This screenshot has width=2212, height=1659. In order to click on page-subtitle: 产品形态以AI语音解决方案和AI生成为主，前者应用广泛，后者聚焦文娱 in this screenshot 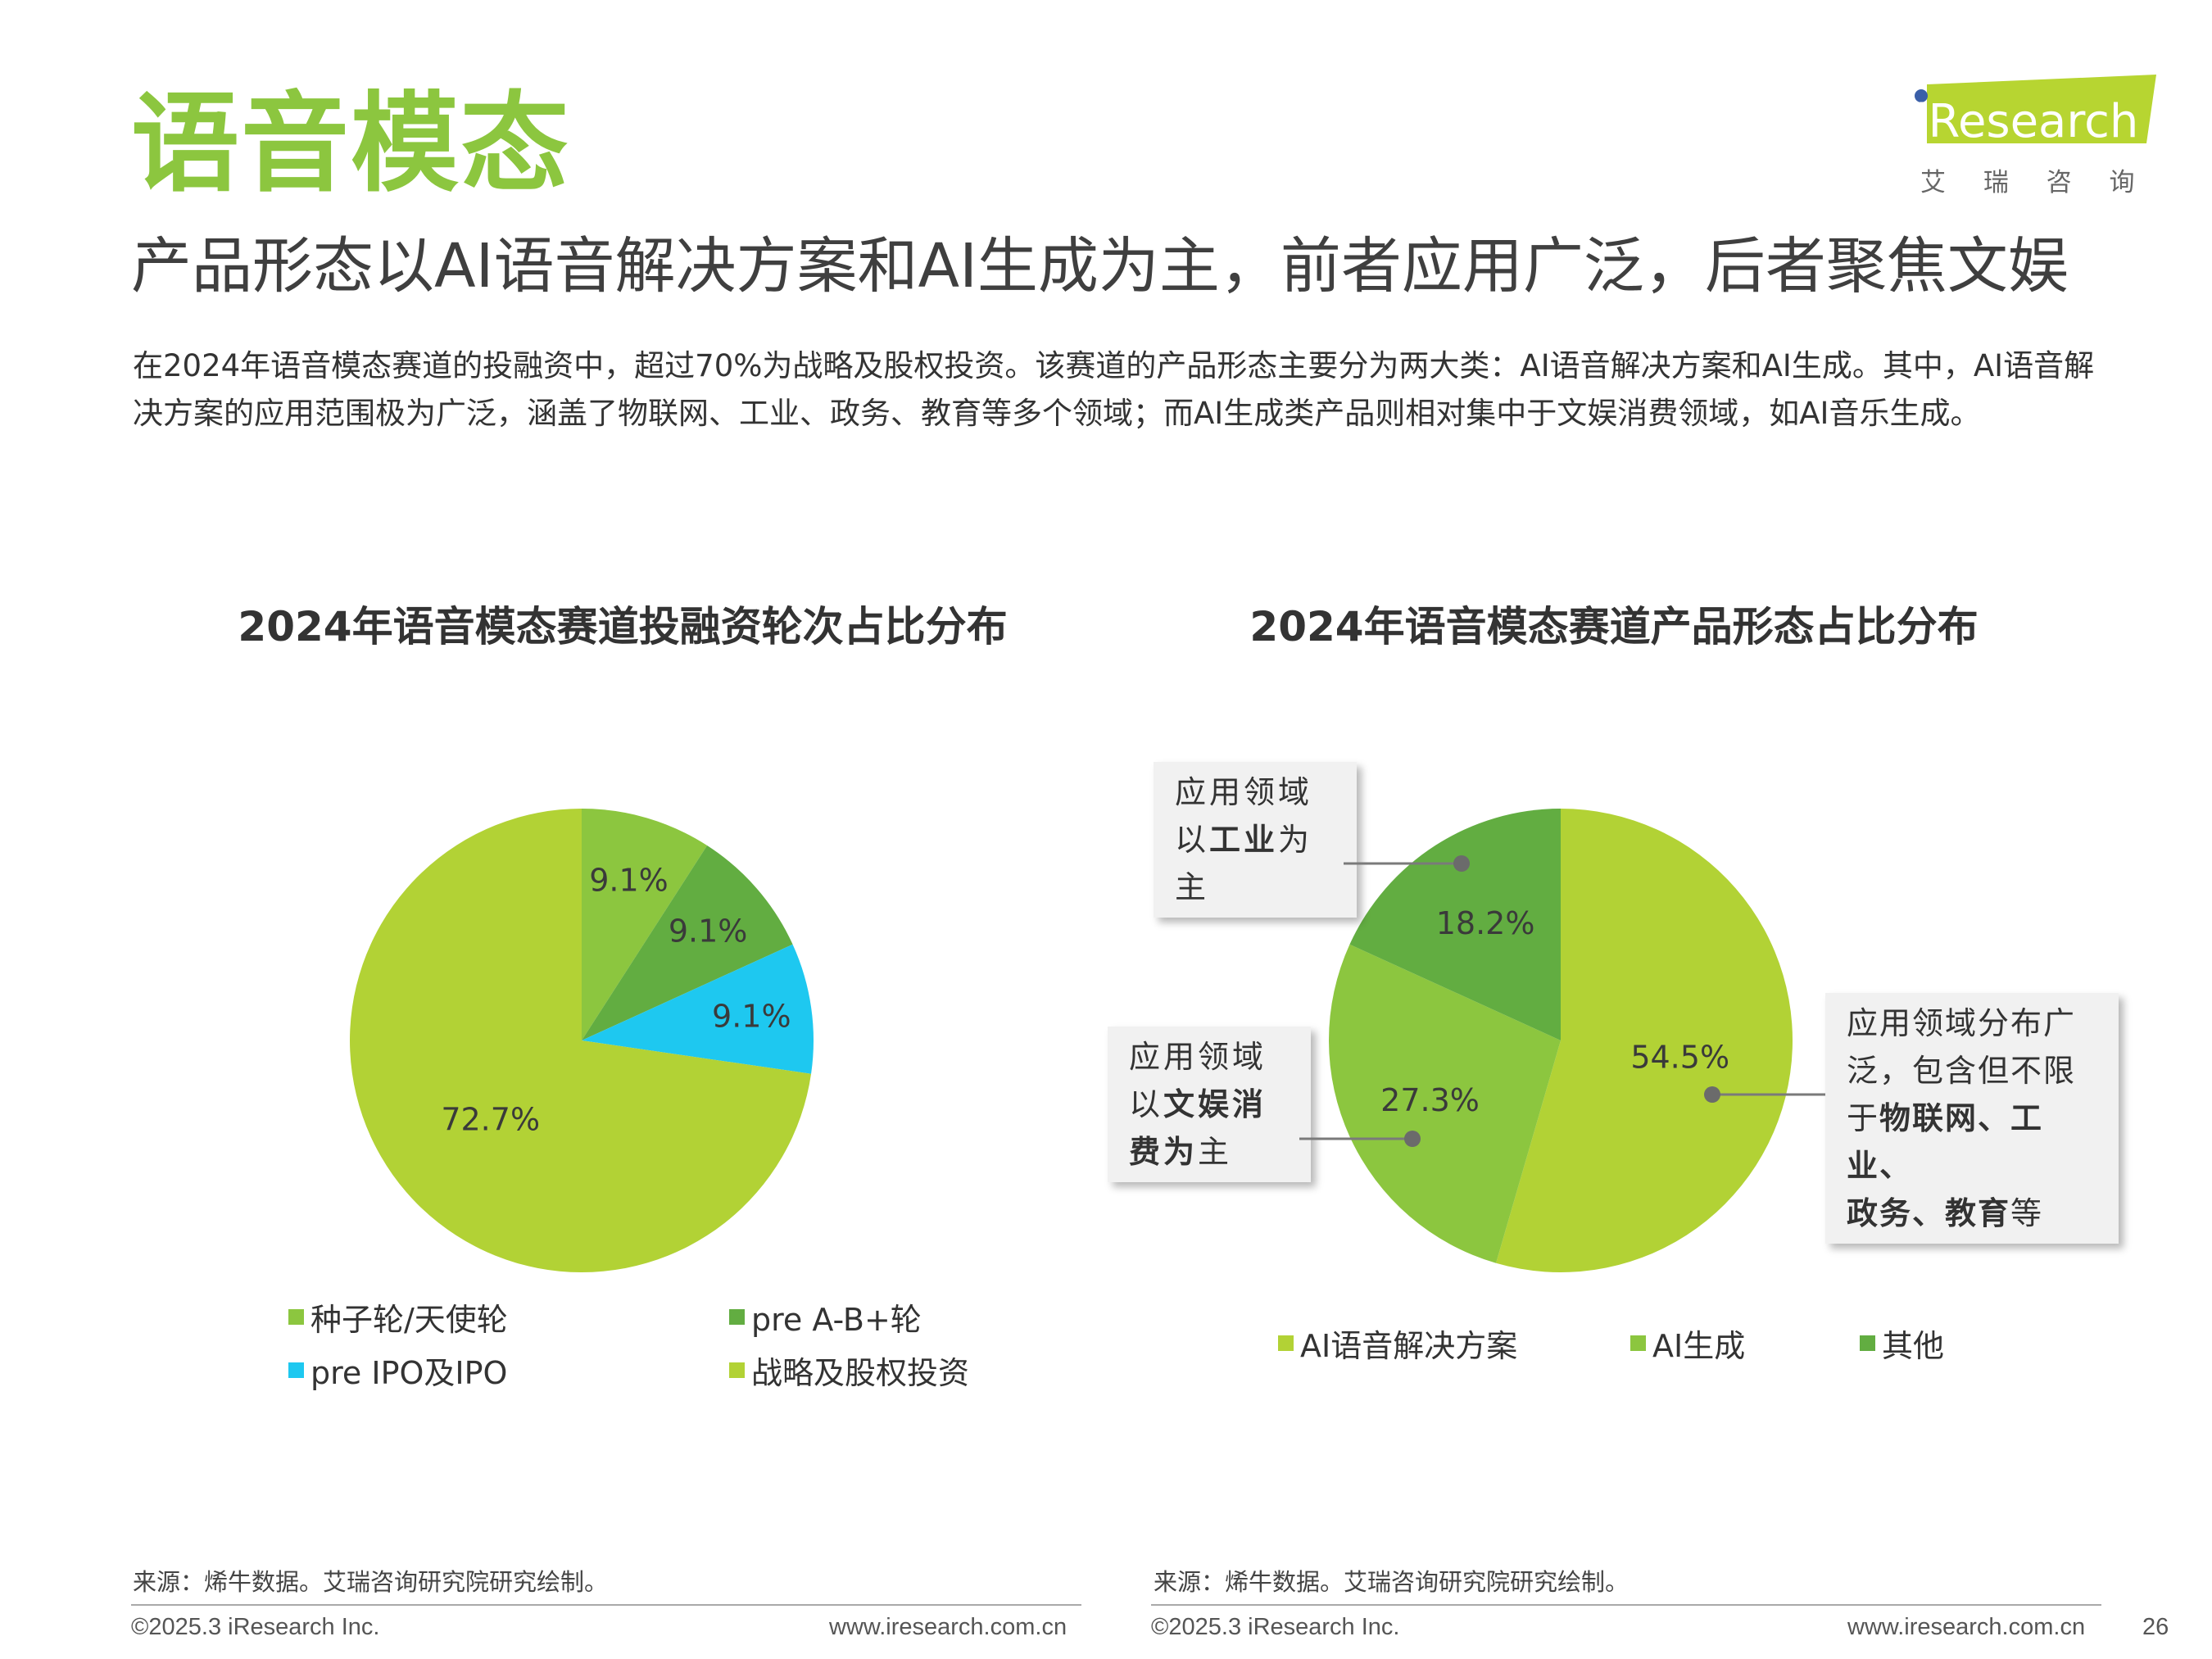, I will do `click(1100, 266)`.